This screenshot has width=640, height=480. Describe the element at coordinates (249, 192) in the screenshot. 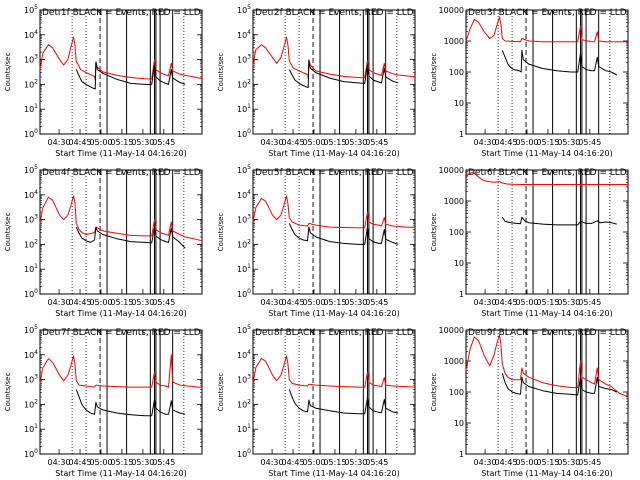

I see `y-tick-exponent: 4` at that location.